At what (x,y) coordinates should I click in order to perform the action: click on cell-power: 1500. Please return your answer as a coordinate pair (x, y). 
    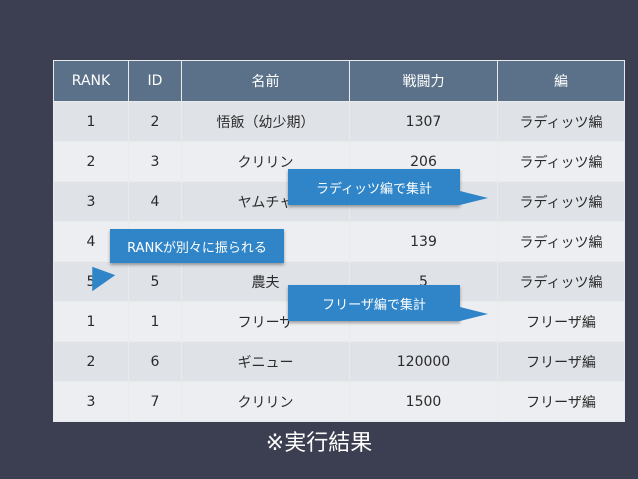
    Looking at the image, I should click on (423, 401).